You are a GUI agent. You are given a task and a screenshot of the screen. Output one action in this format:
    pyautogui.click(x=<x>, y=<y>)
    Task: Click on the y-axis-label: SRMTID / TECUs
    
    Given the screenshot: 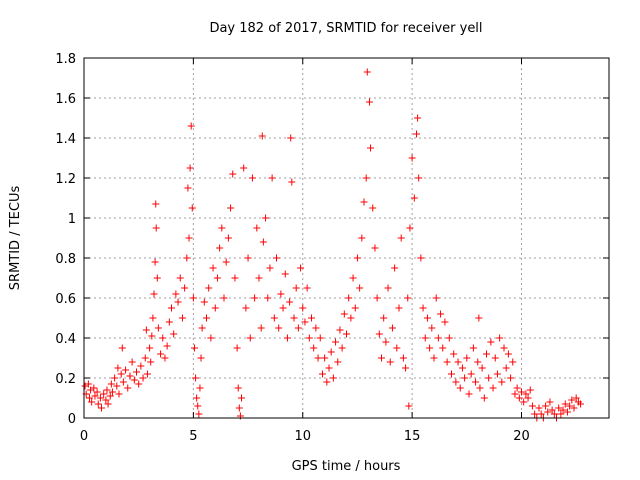 What is the action you would take?
    pyautogui.click(x=15, y=238)
    